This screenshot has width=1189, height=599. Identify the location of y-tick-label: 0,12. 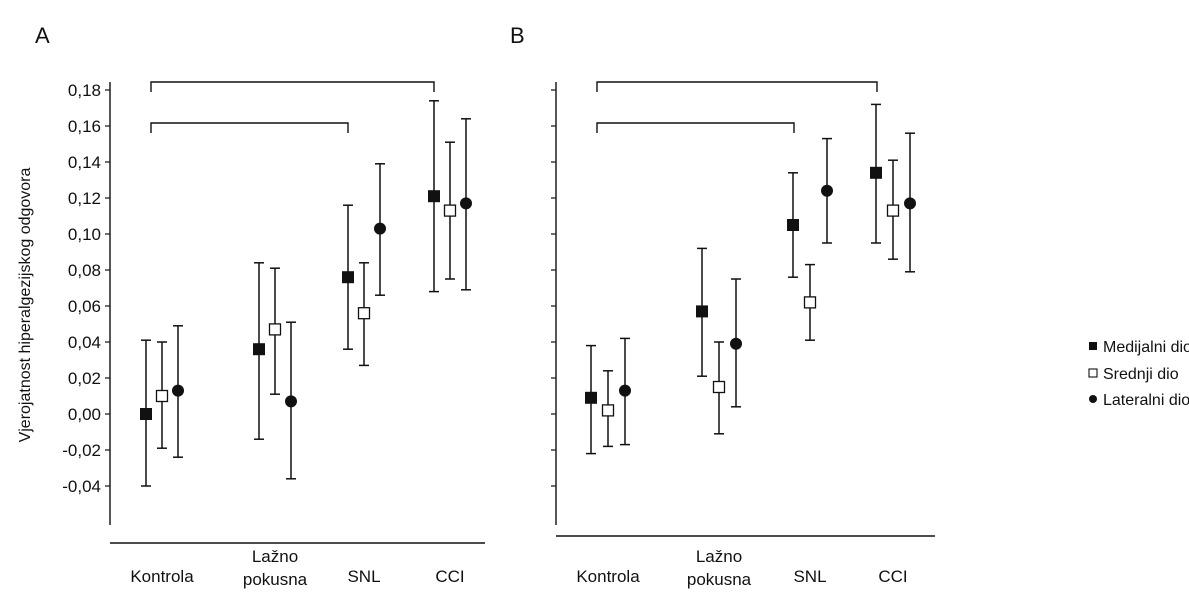
(84, 198).